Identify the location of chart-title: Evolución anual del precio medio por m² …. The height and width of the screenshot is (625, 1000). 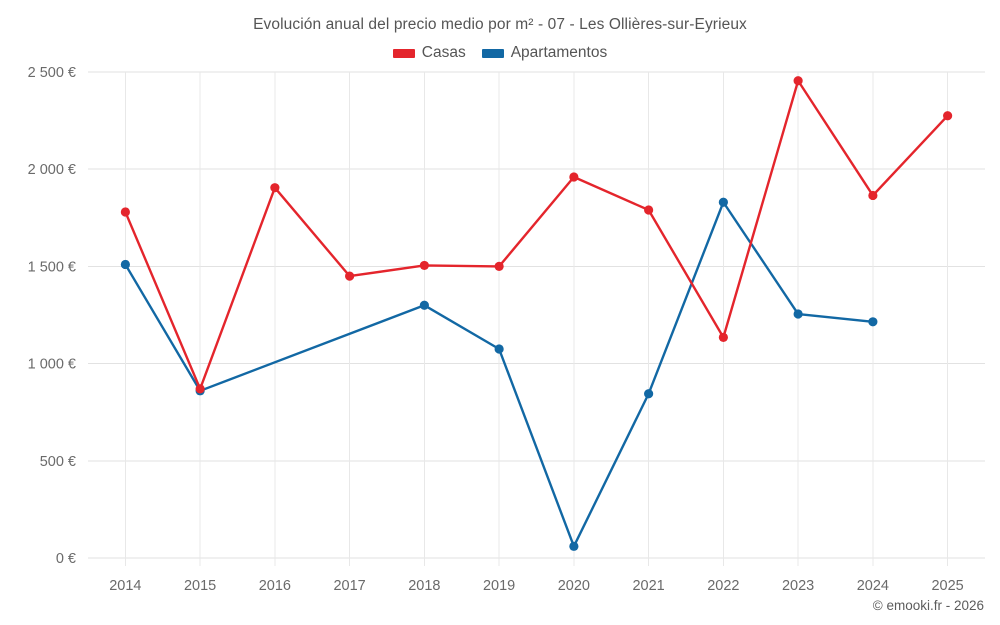
(500, 24).